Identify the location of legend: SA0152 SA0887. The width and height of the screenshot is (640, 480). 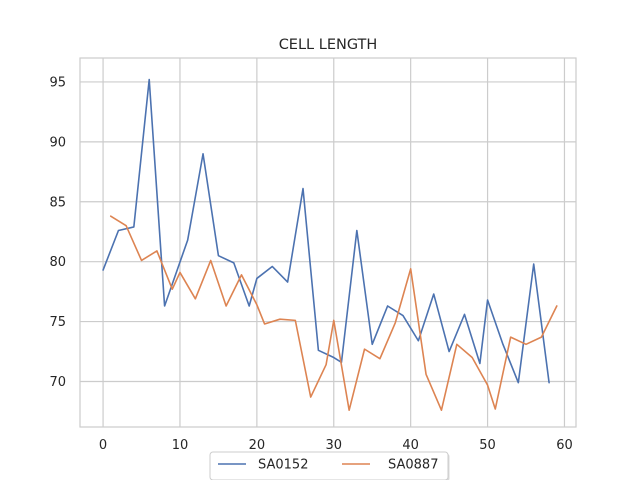
(329, 465).